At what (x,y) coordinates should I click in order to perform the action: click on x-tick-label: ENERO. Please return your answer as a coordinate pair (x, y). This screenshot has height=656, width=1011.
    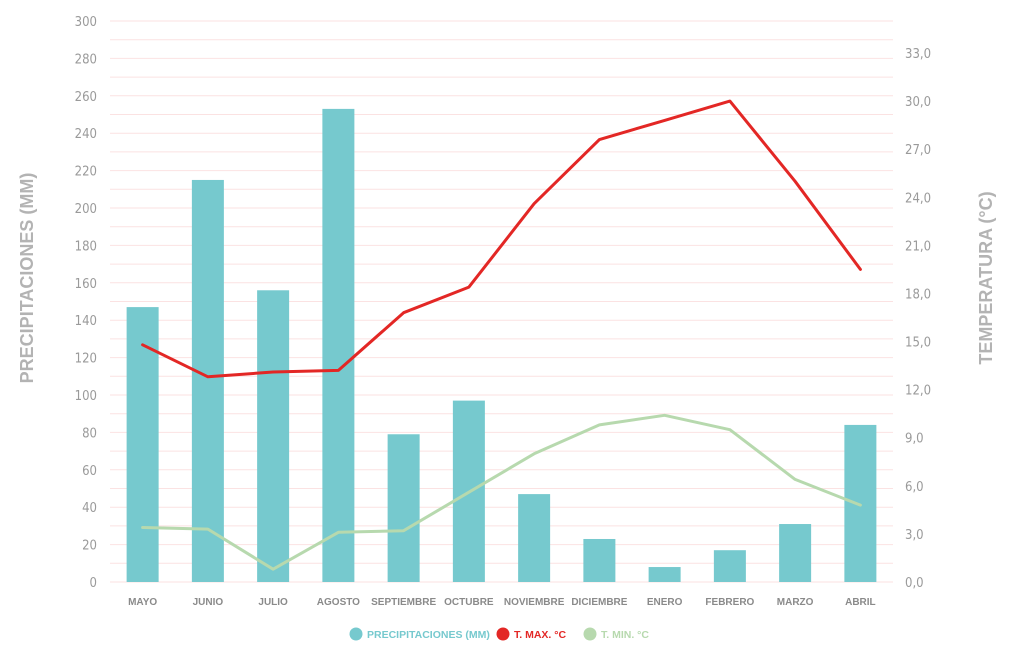
    Looking at the image, I should click on (665, 602).